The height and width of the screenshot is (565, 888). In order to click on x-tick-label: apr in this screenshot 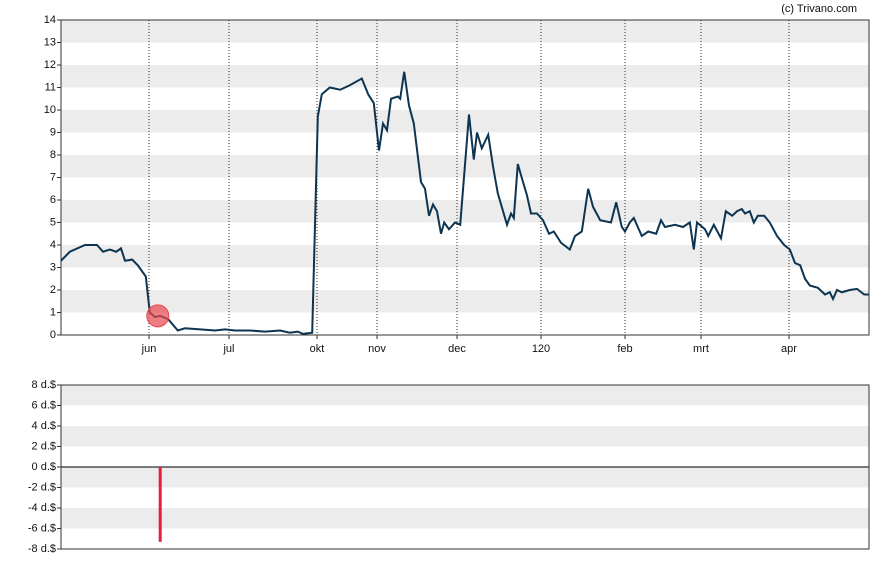, I will do `click(789, 349)`.